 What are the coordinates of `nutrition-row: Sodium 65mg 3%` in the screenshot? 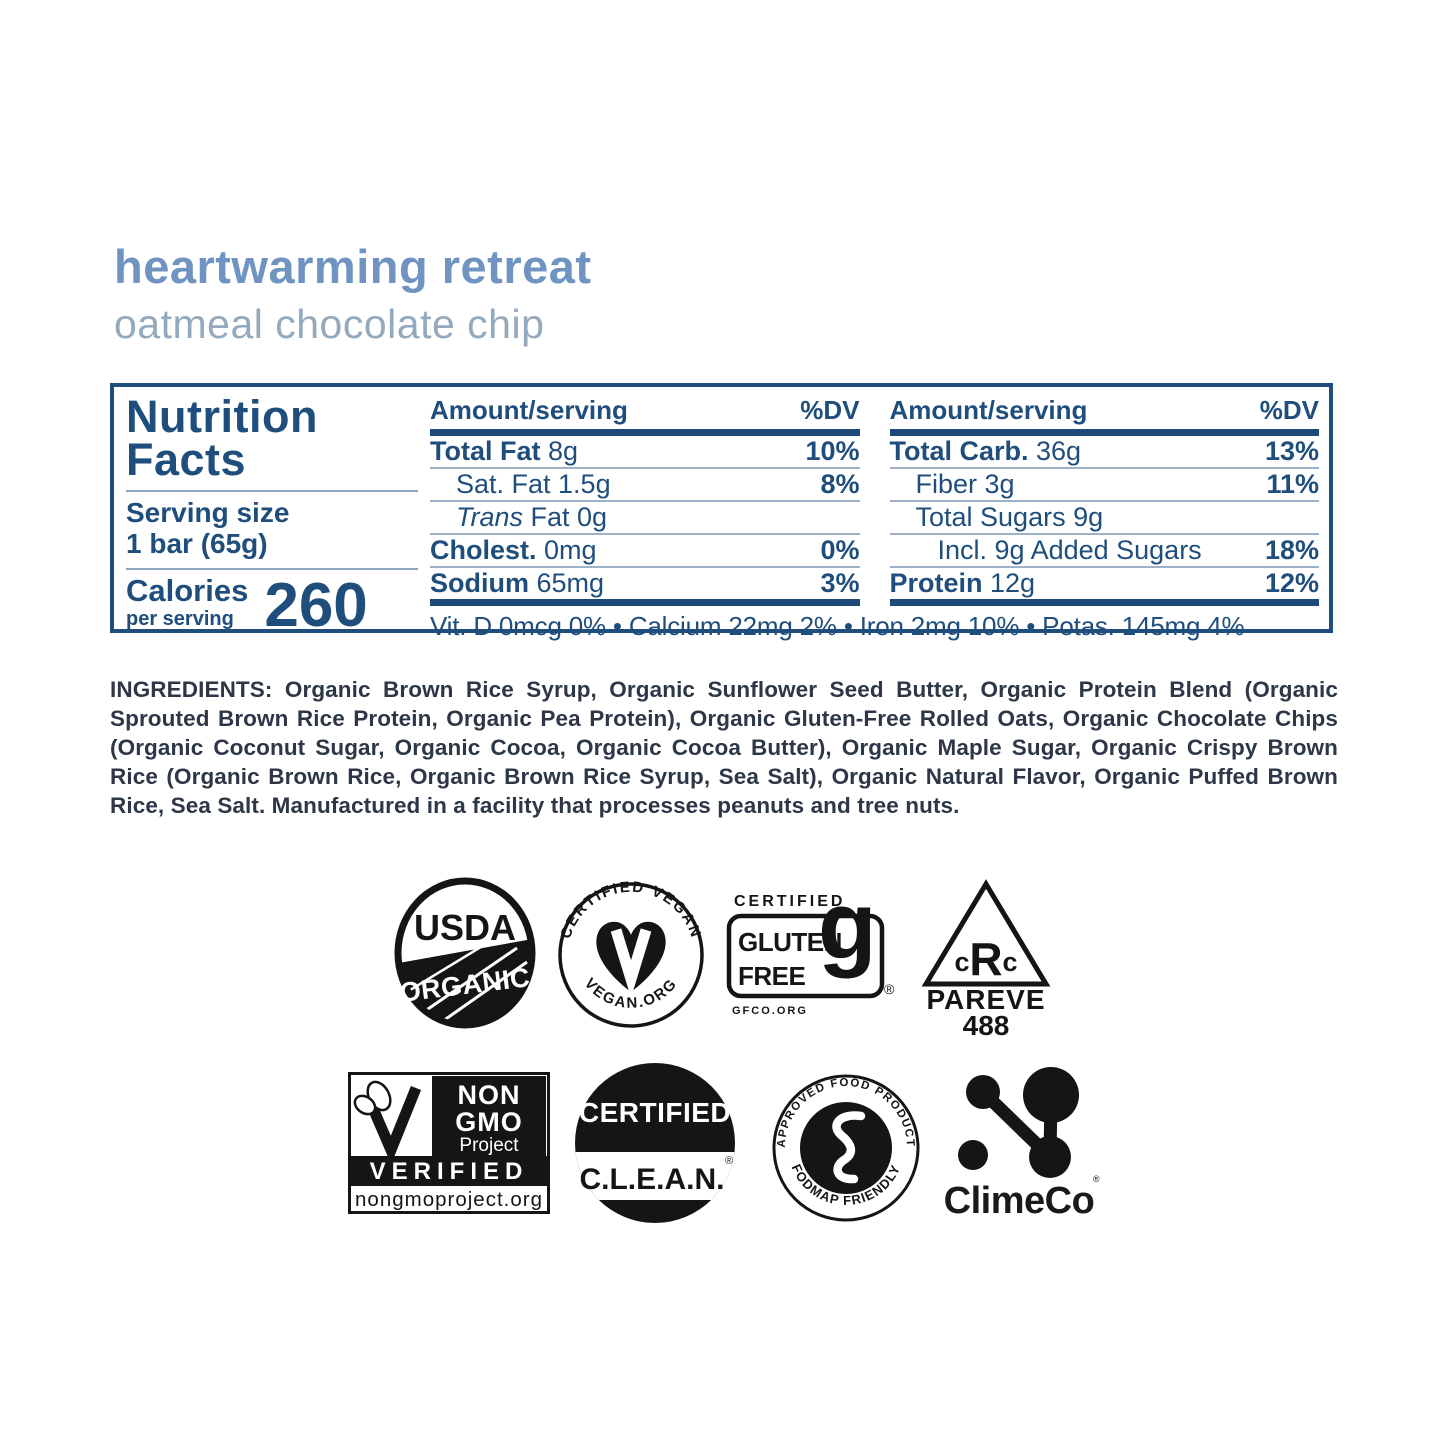 It's located at (645, 582).